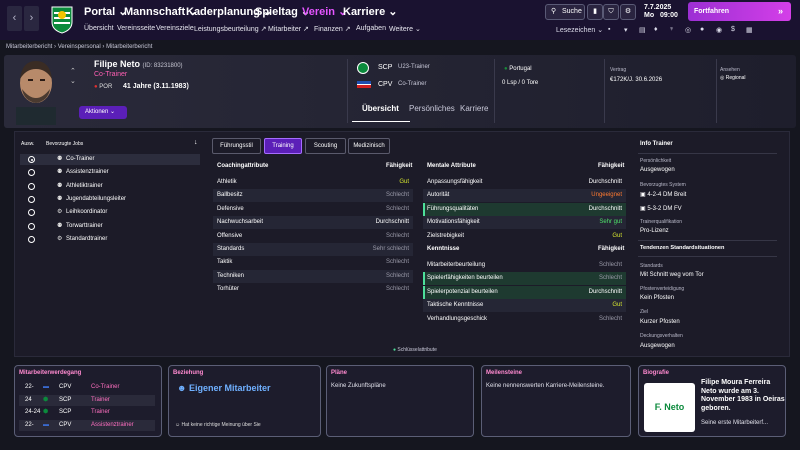  I want to click on attribute-row: Defensive Schlecht, so click(313, 209).